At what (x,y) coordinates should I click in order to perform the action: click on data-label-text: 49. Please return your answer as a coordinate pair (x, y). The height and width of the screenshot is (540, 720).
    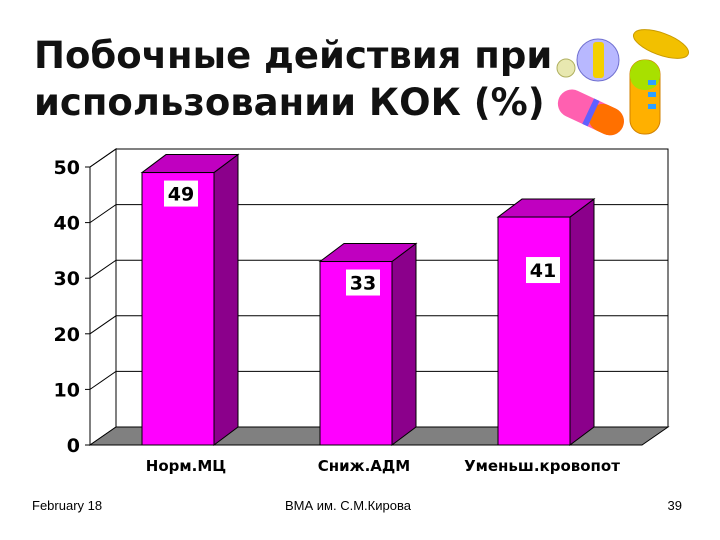
    Looking at the image, I should click on (181, 195).